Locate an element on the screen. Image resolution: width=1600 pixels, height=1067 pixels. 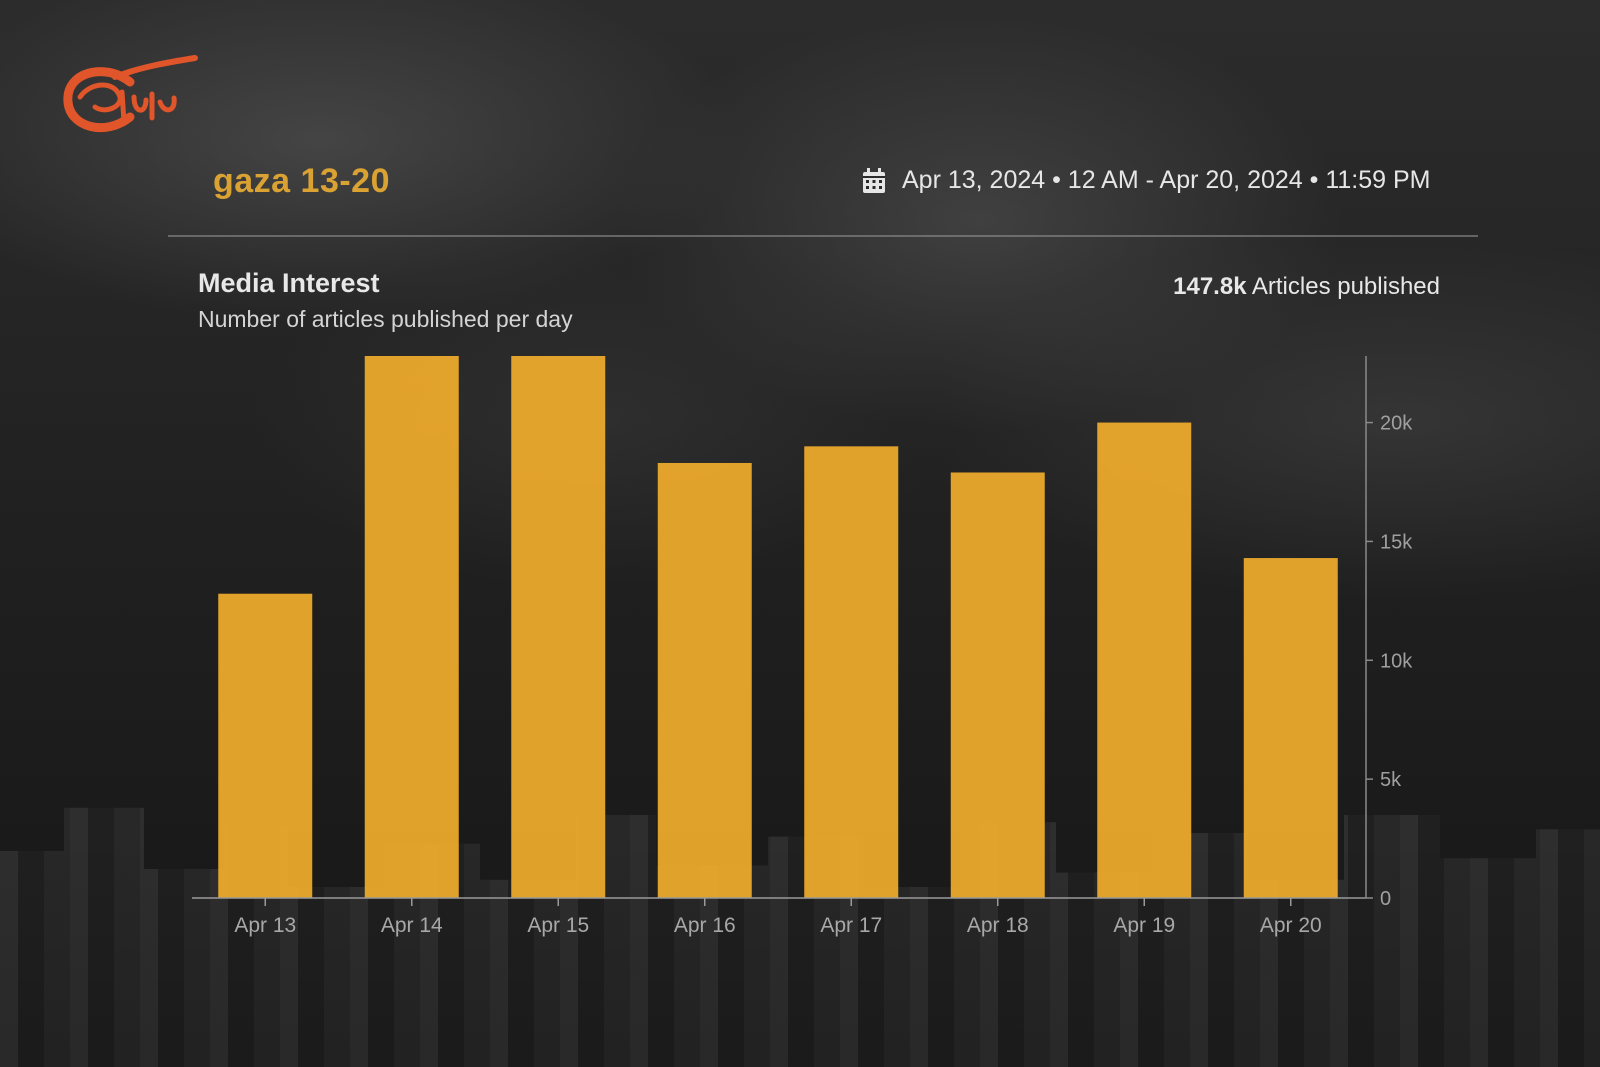
x-tick-label: Apr 14 is located at coordinates (412, 925).